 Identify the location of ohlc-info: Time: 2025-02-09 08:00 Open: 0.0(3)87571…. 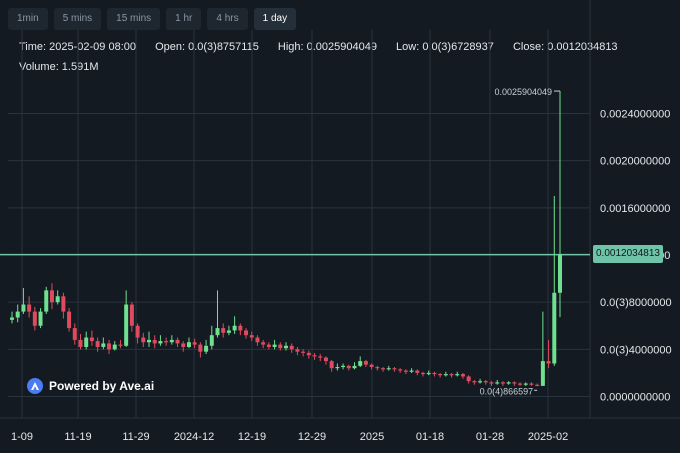
(326, 47).